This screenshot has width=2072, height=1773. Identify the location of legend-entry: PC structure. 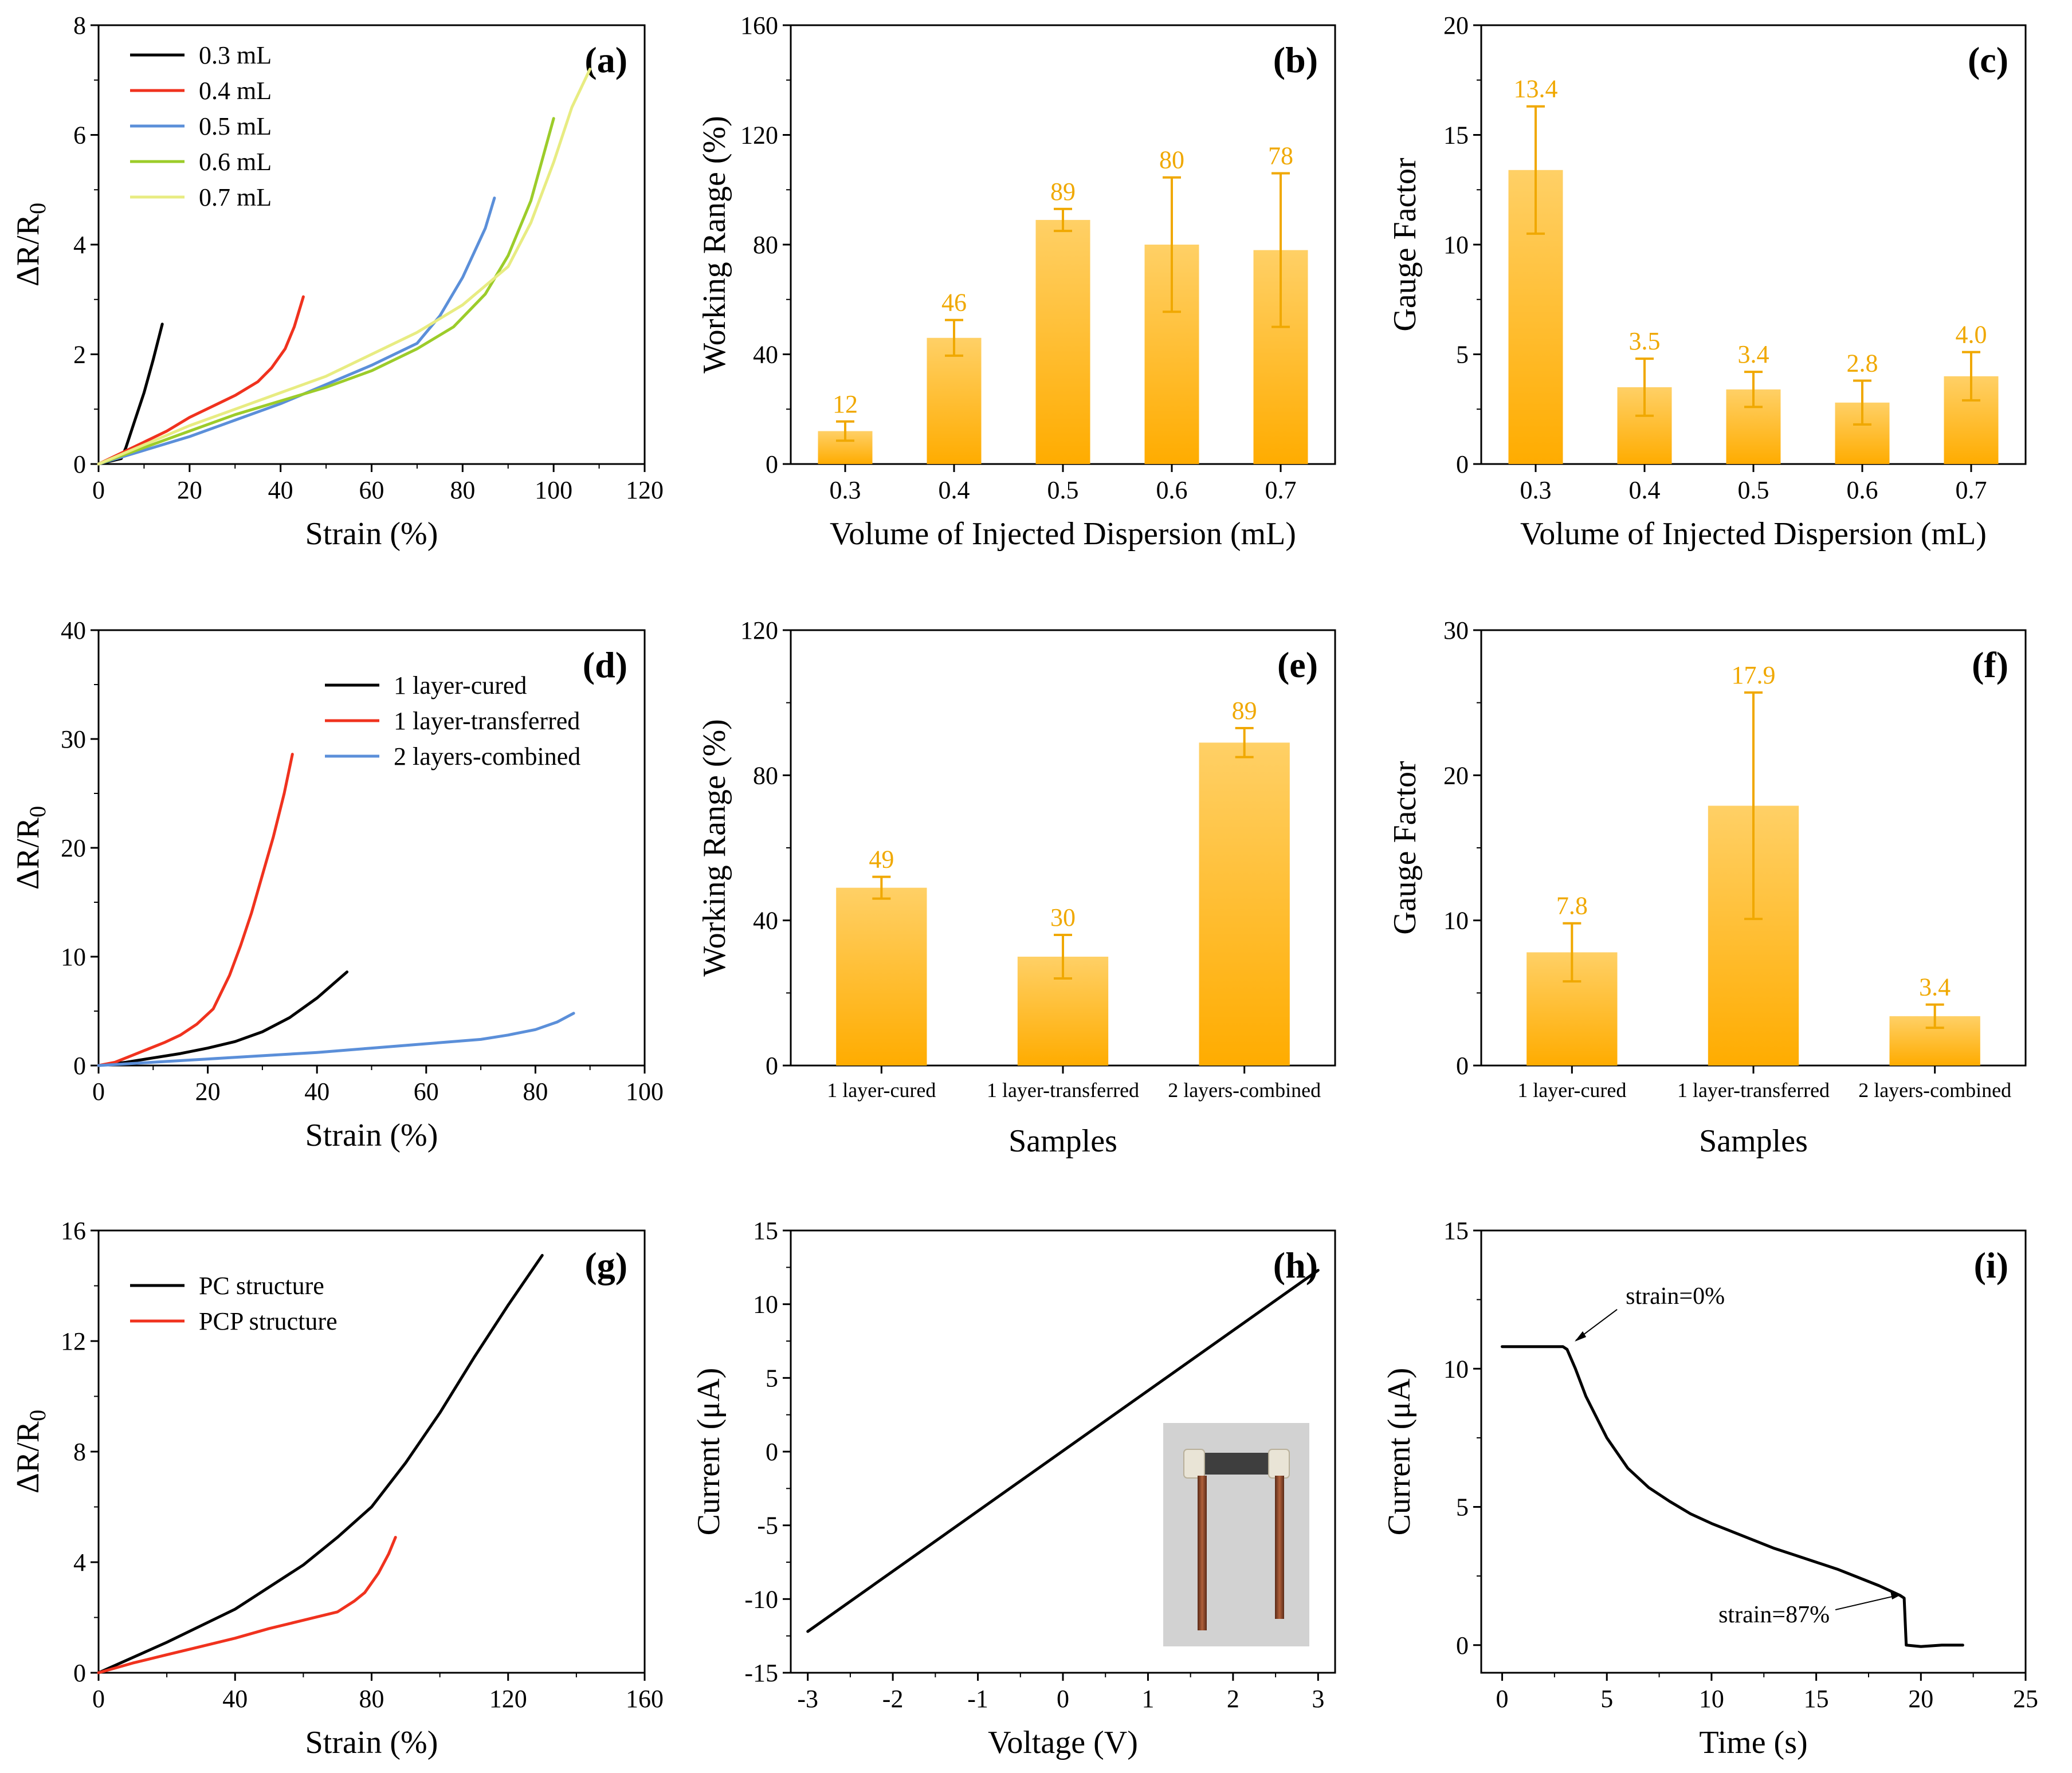
(261, 1286).